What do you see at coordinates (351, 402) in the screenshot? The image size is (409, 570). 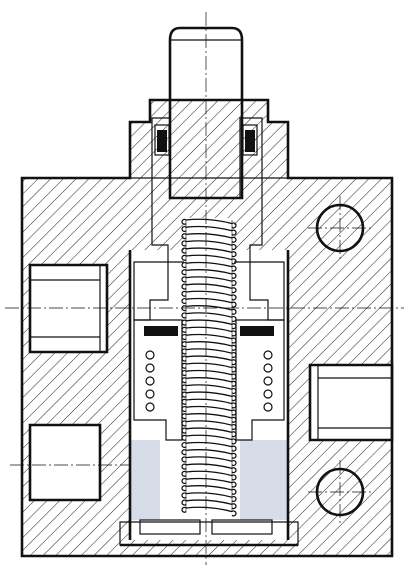 I see `right-port` at bounding box center [351, 402].